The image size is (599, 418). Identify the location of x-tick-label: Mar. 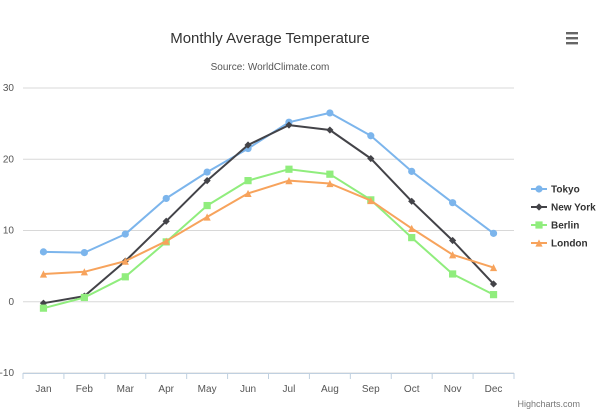
(126, 389).